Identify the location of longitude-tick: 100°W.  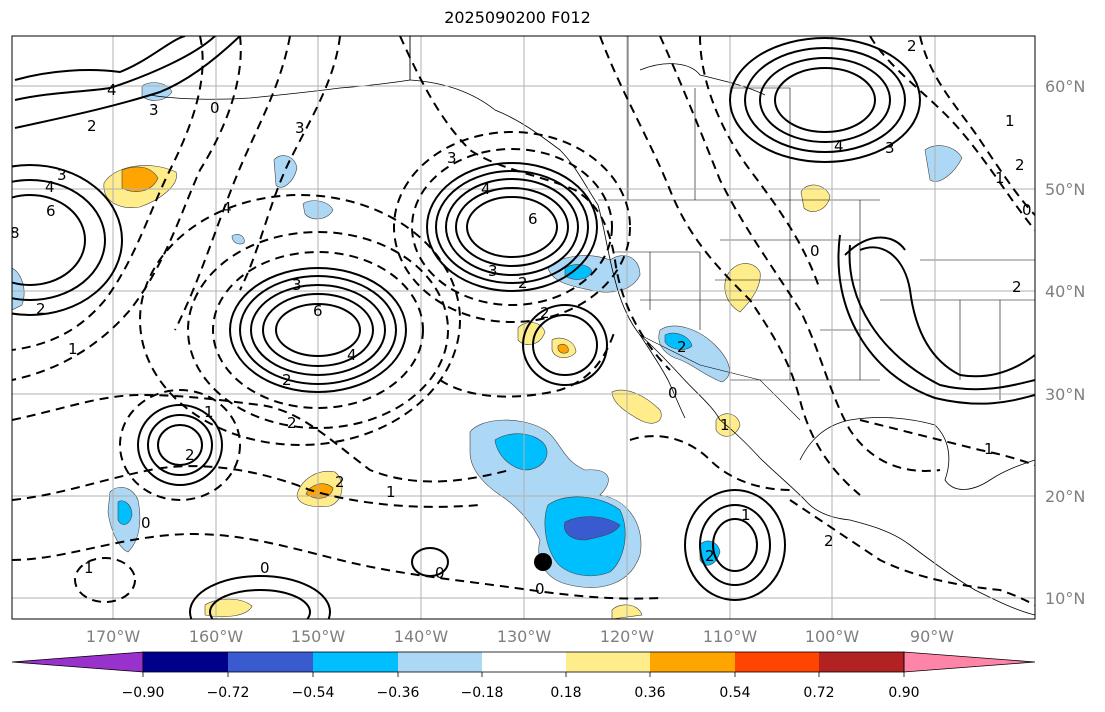
(832, 636).